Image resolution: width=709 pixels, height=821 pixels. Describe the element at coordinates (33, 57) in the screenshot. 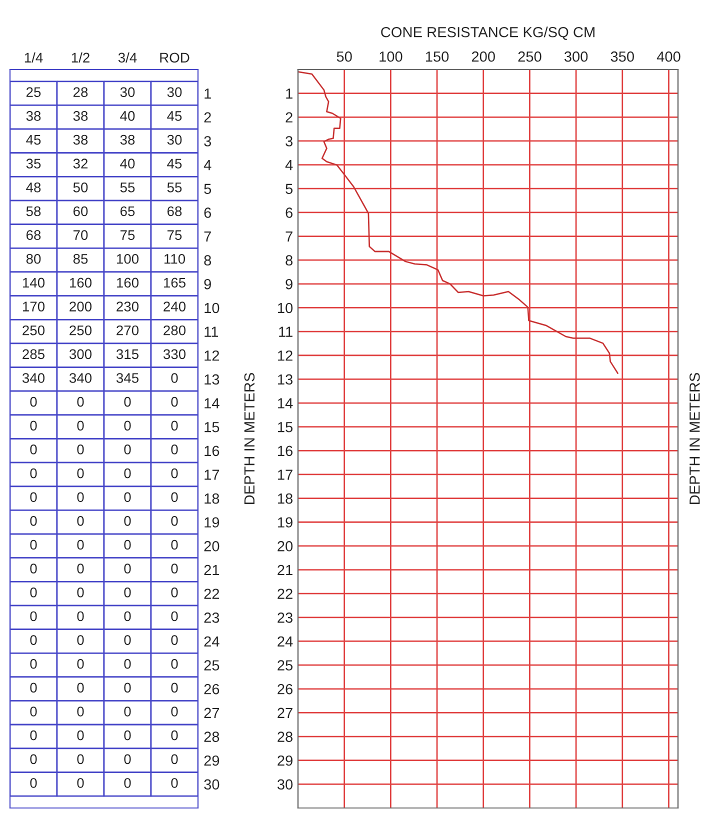

I see `x-tick-label: 1/4` at that location.